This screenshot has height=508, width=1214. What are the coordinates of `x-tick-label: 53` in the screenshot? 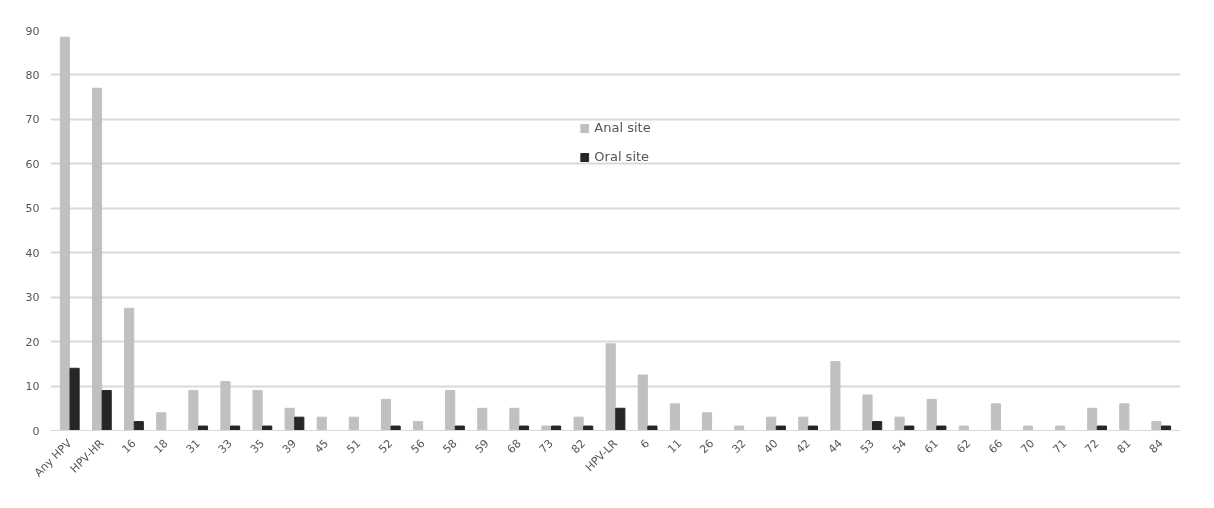 It's located at (867, 446).